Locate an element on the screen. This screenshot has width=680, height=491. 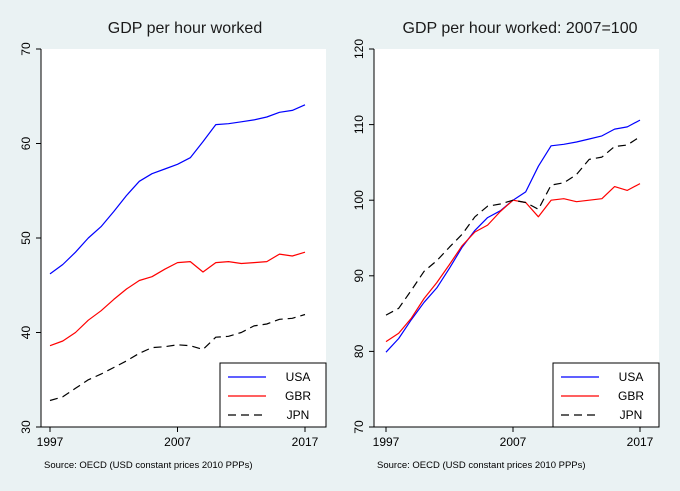
left-y-tick-label-30: 30 is located at coordinates (26, 427).